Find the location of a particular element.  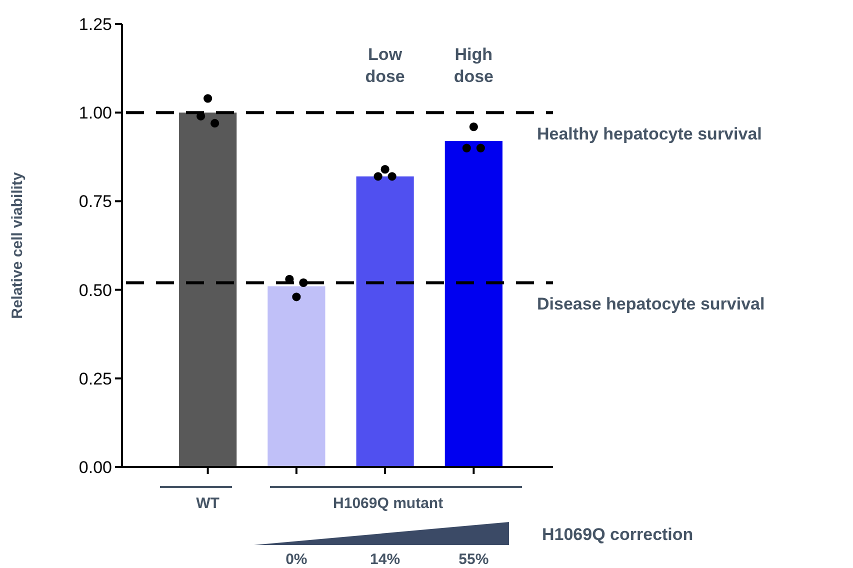

text: H1069Q correction is located at coordinates (618, 534).